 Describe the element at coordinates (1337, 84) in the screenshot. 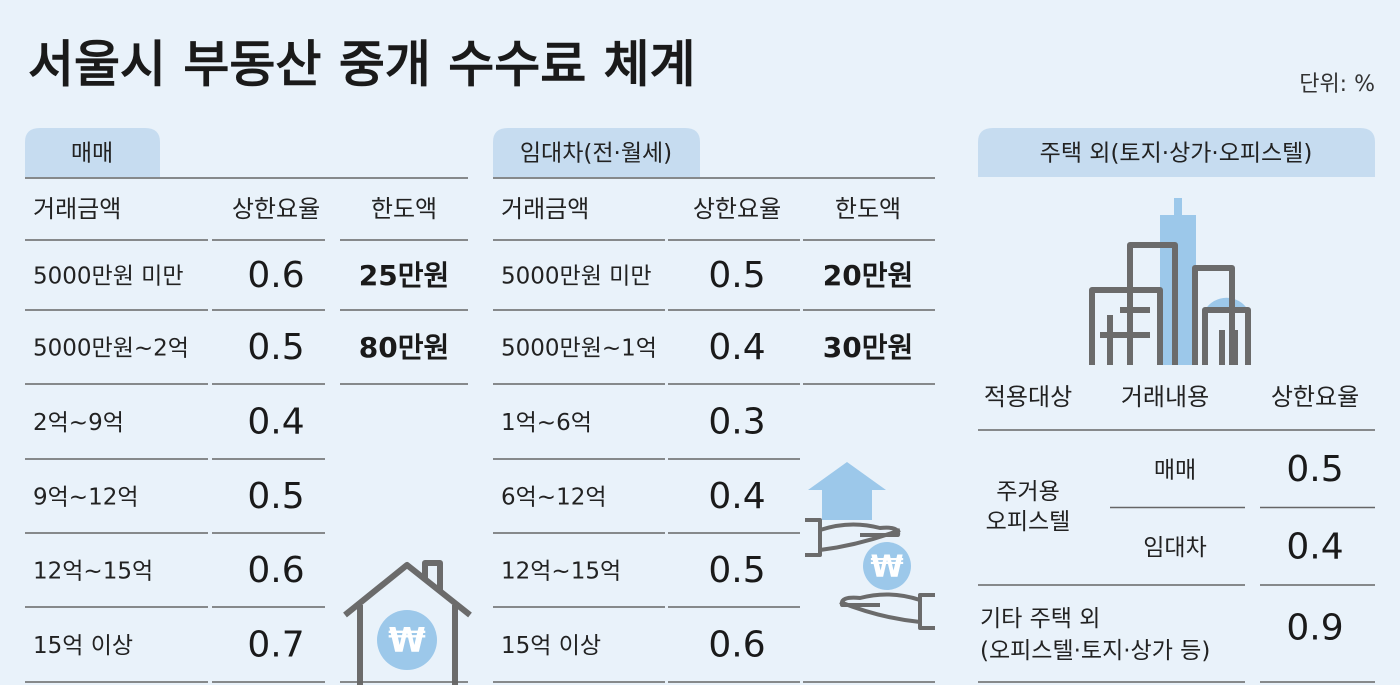

I see `unit: 단위: %` at that location.